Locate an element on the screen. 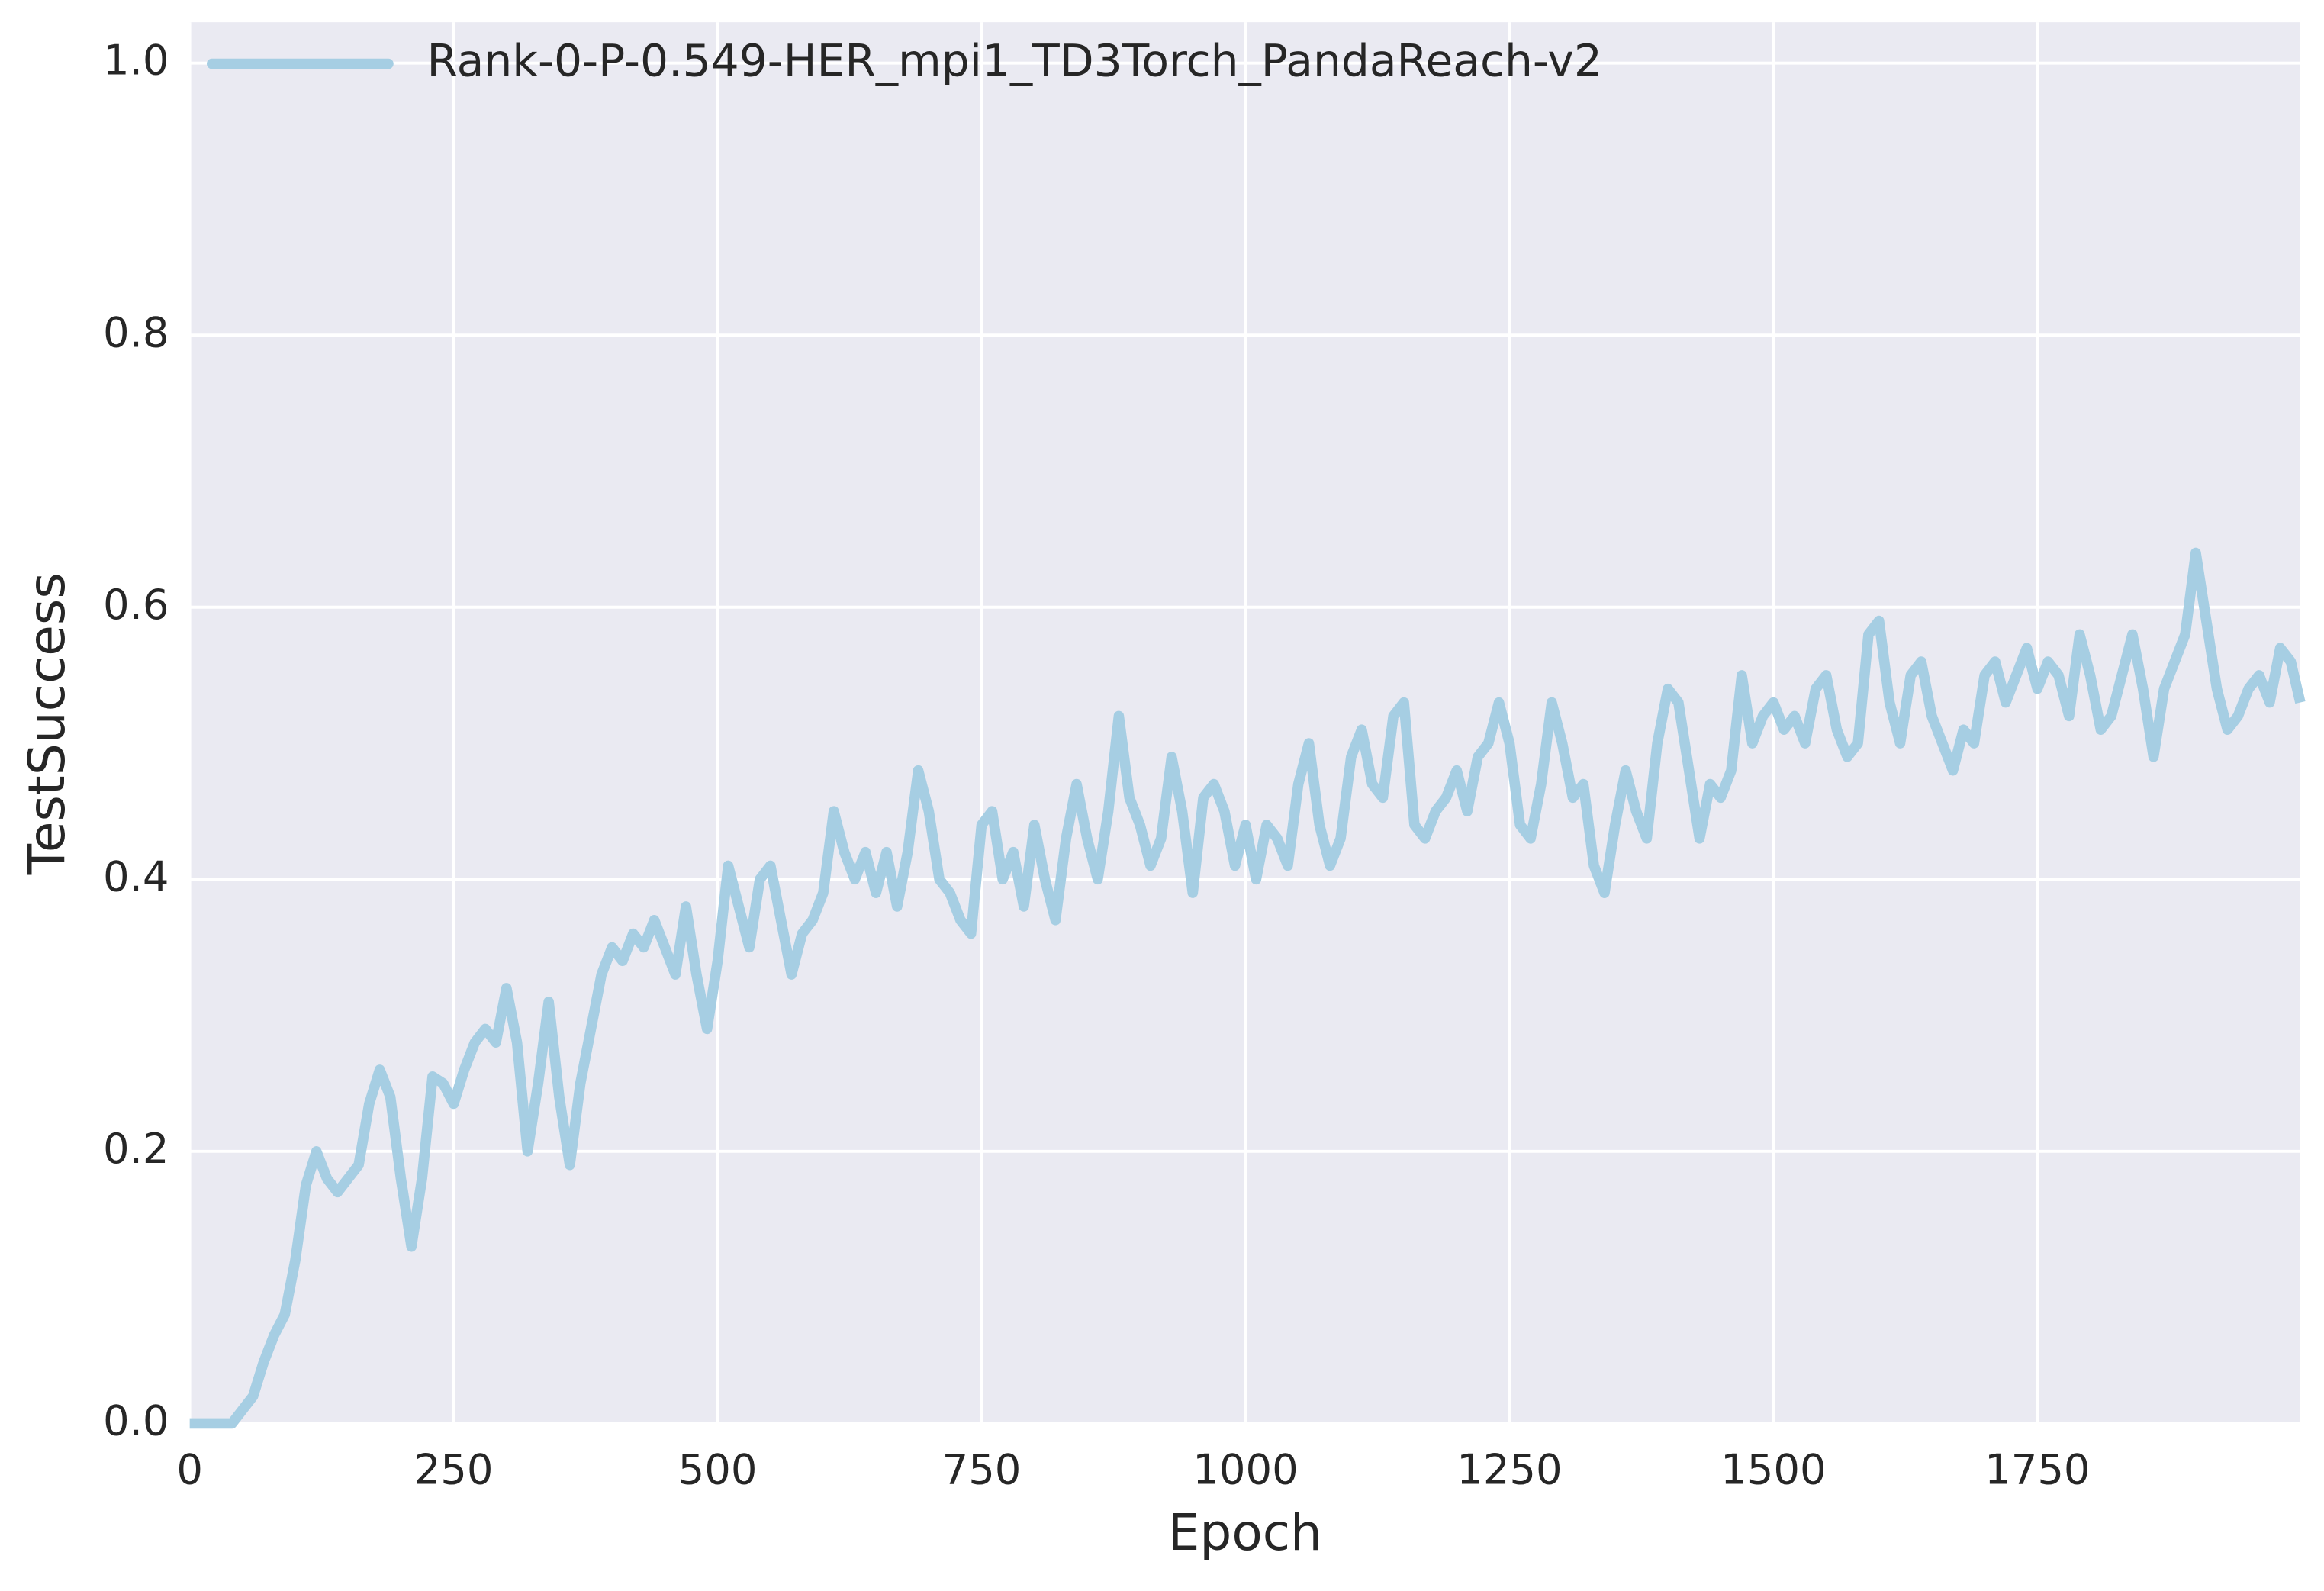  y-axis-label: TestSuccess is located at coordinates (47, 723).